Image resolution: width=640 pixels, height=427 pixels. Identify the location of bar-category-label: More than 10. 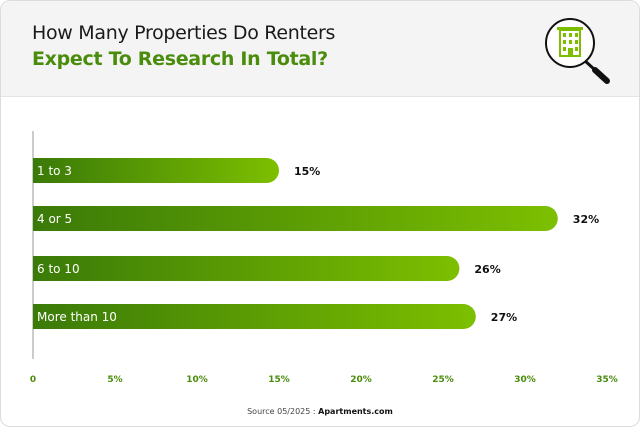
(77, 317).